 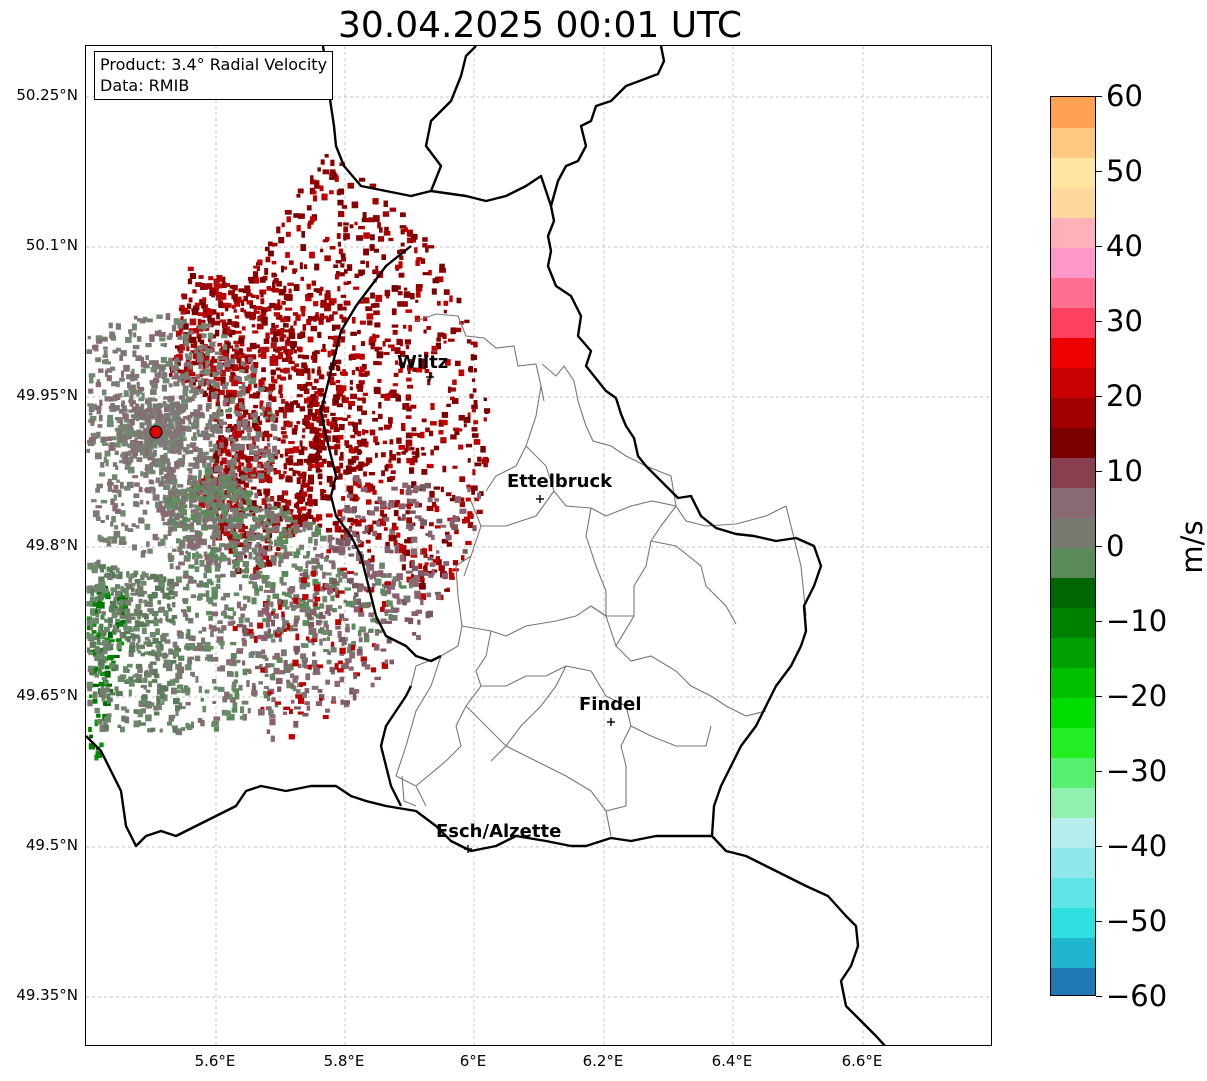 What do you see at coordinates (1099, 96) in the screenshot?
I see `colorbar-tick-mark` at bounding box center [1099, 96].